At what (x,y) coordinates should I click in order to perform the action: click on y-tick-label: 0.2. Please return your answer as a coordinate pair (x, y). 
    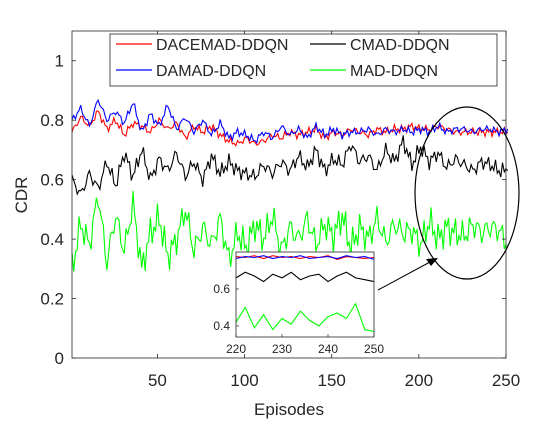
    Looking at the image, I should click on (52, 299).